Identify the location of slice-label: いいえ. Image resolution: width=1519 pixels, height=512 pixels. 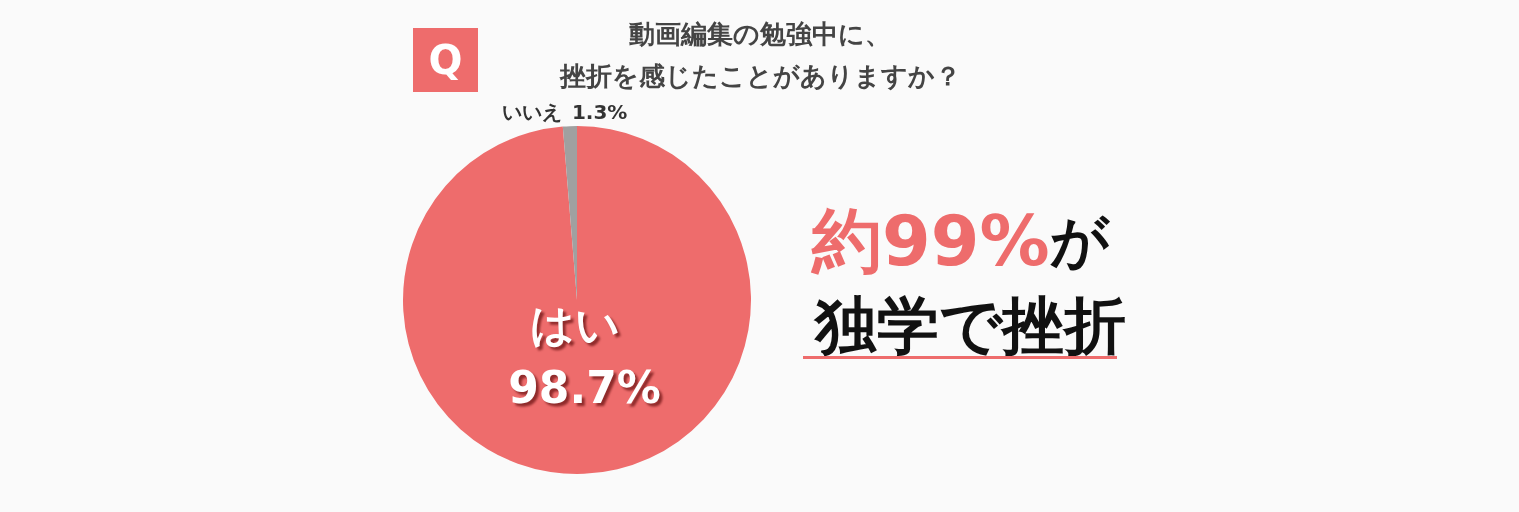
(531, 112).